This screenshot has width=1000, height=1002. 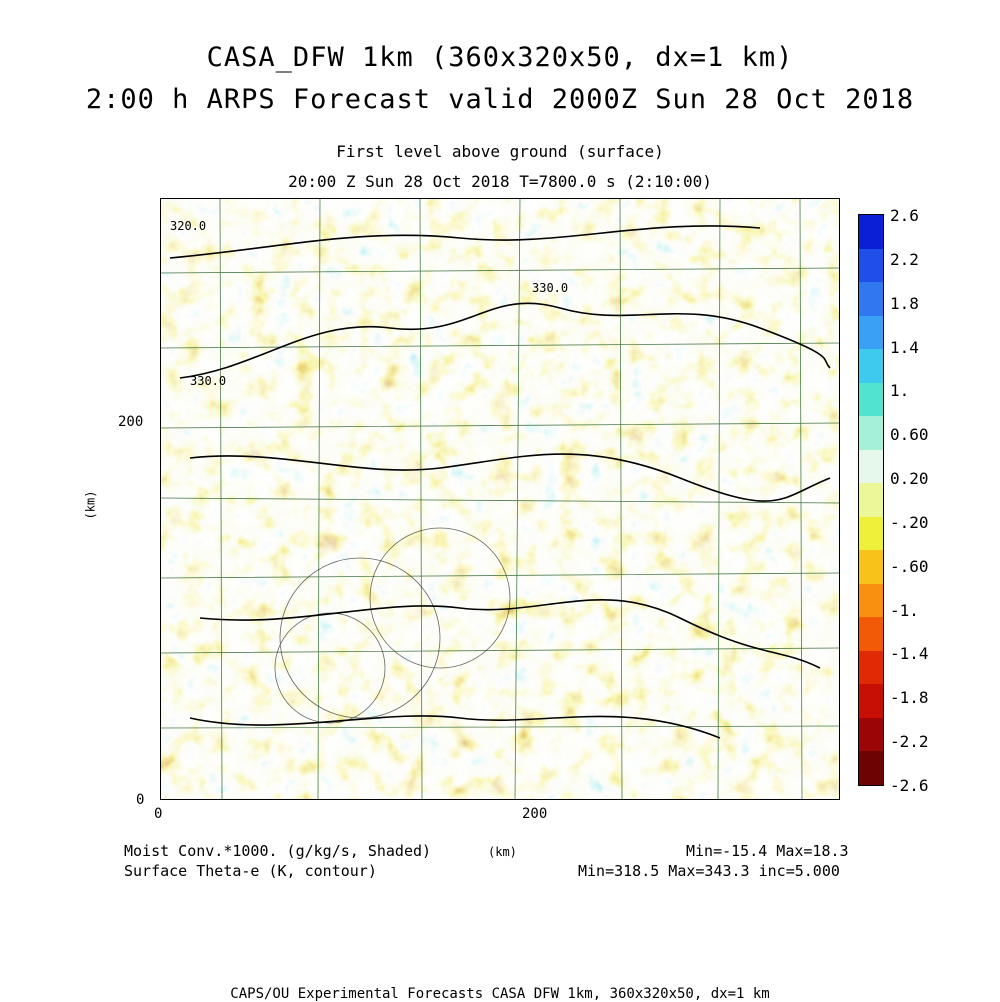 I want to click on colorbar-label: 1.8, so click(x=904, y=303).